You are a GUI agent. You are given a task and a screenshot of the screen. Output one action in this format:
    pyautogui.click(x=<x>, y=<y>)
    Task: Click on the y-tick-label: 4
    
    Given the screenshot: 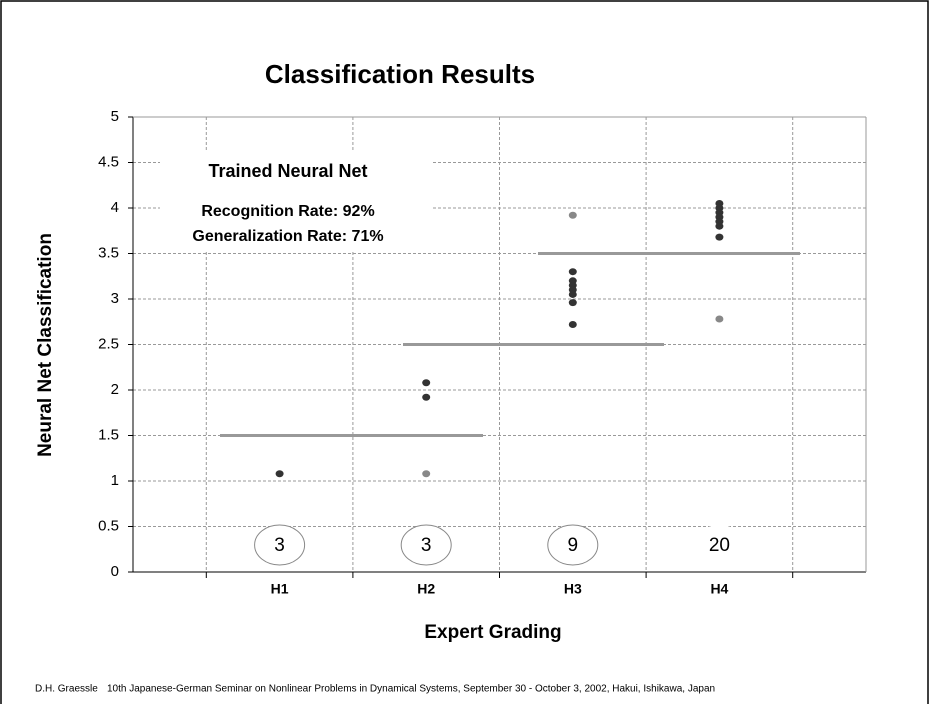 What is the action you would take?
    pyautogui.click(x=115, y=207)
    